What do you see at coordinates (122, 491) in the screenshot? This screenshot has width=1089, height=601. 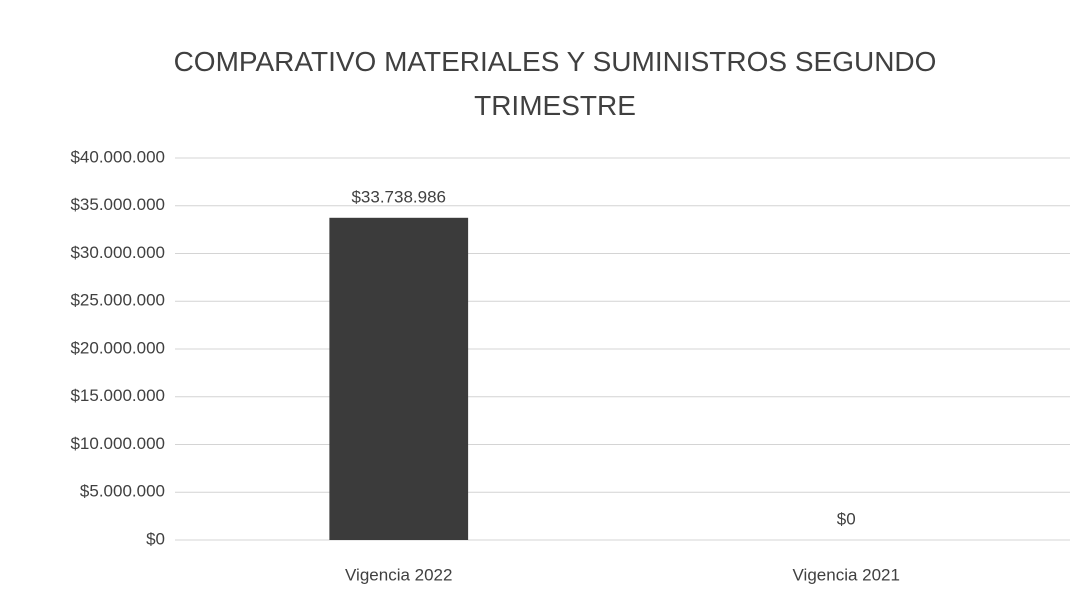 I see `y-tick-label: $5.000.000` at bounding box center [122, 491].